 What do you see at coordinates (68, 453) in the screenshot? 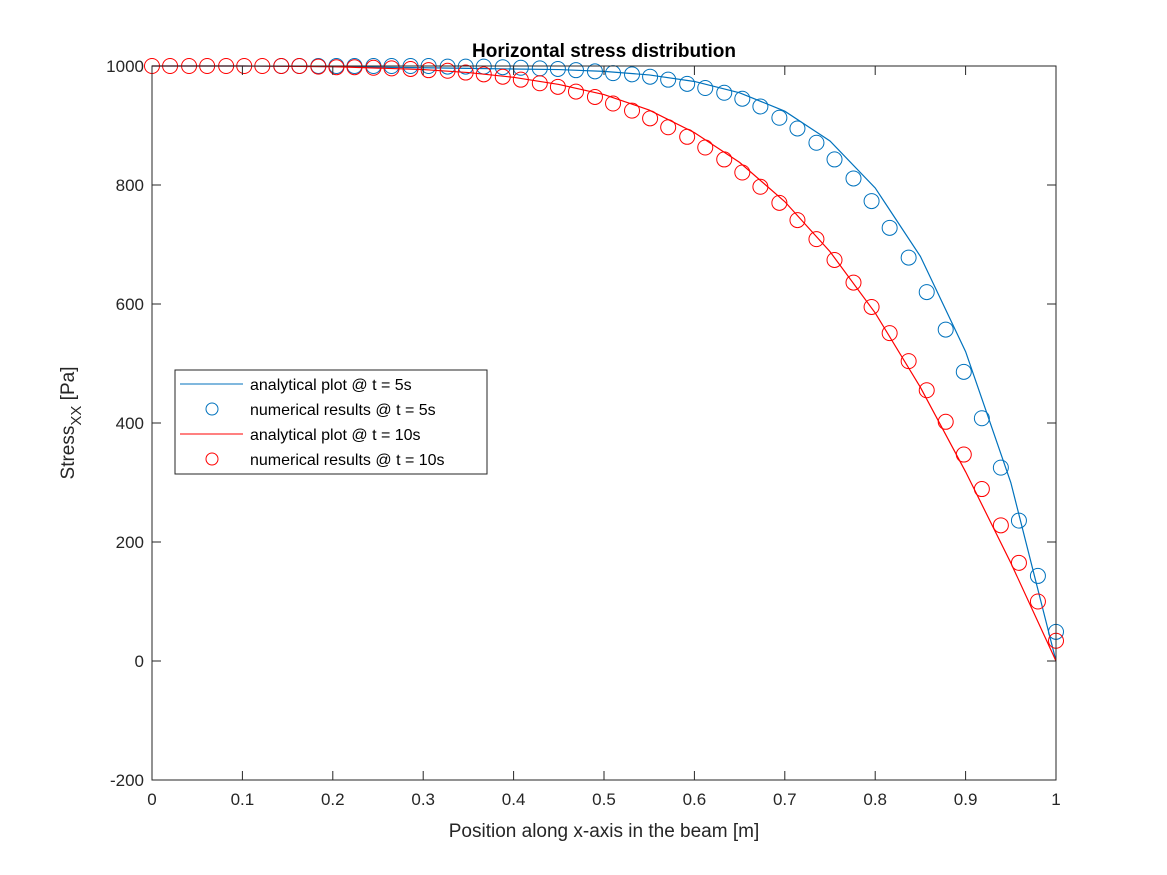
I see `y-axis-label-main: Stress` at bounding box center [68, 453].